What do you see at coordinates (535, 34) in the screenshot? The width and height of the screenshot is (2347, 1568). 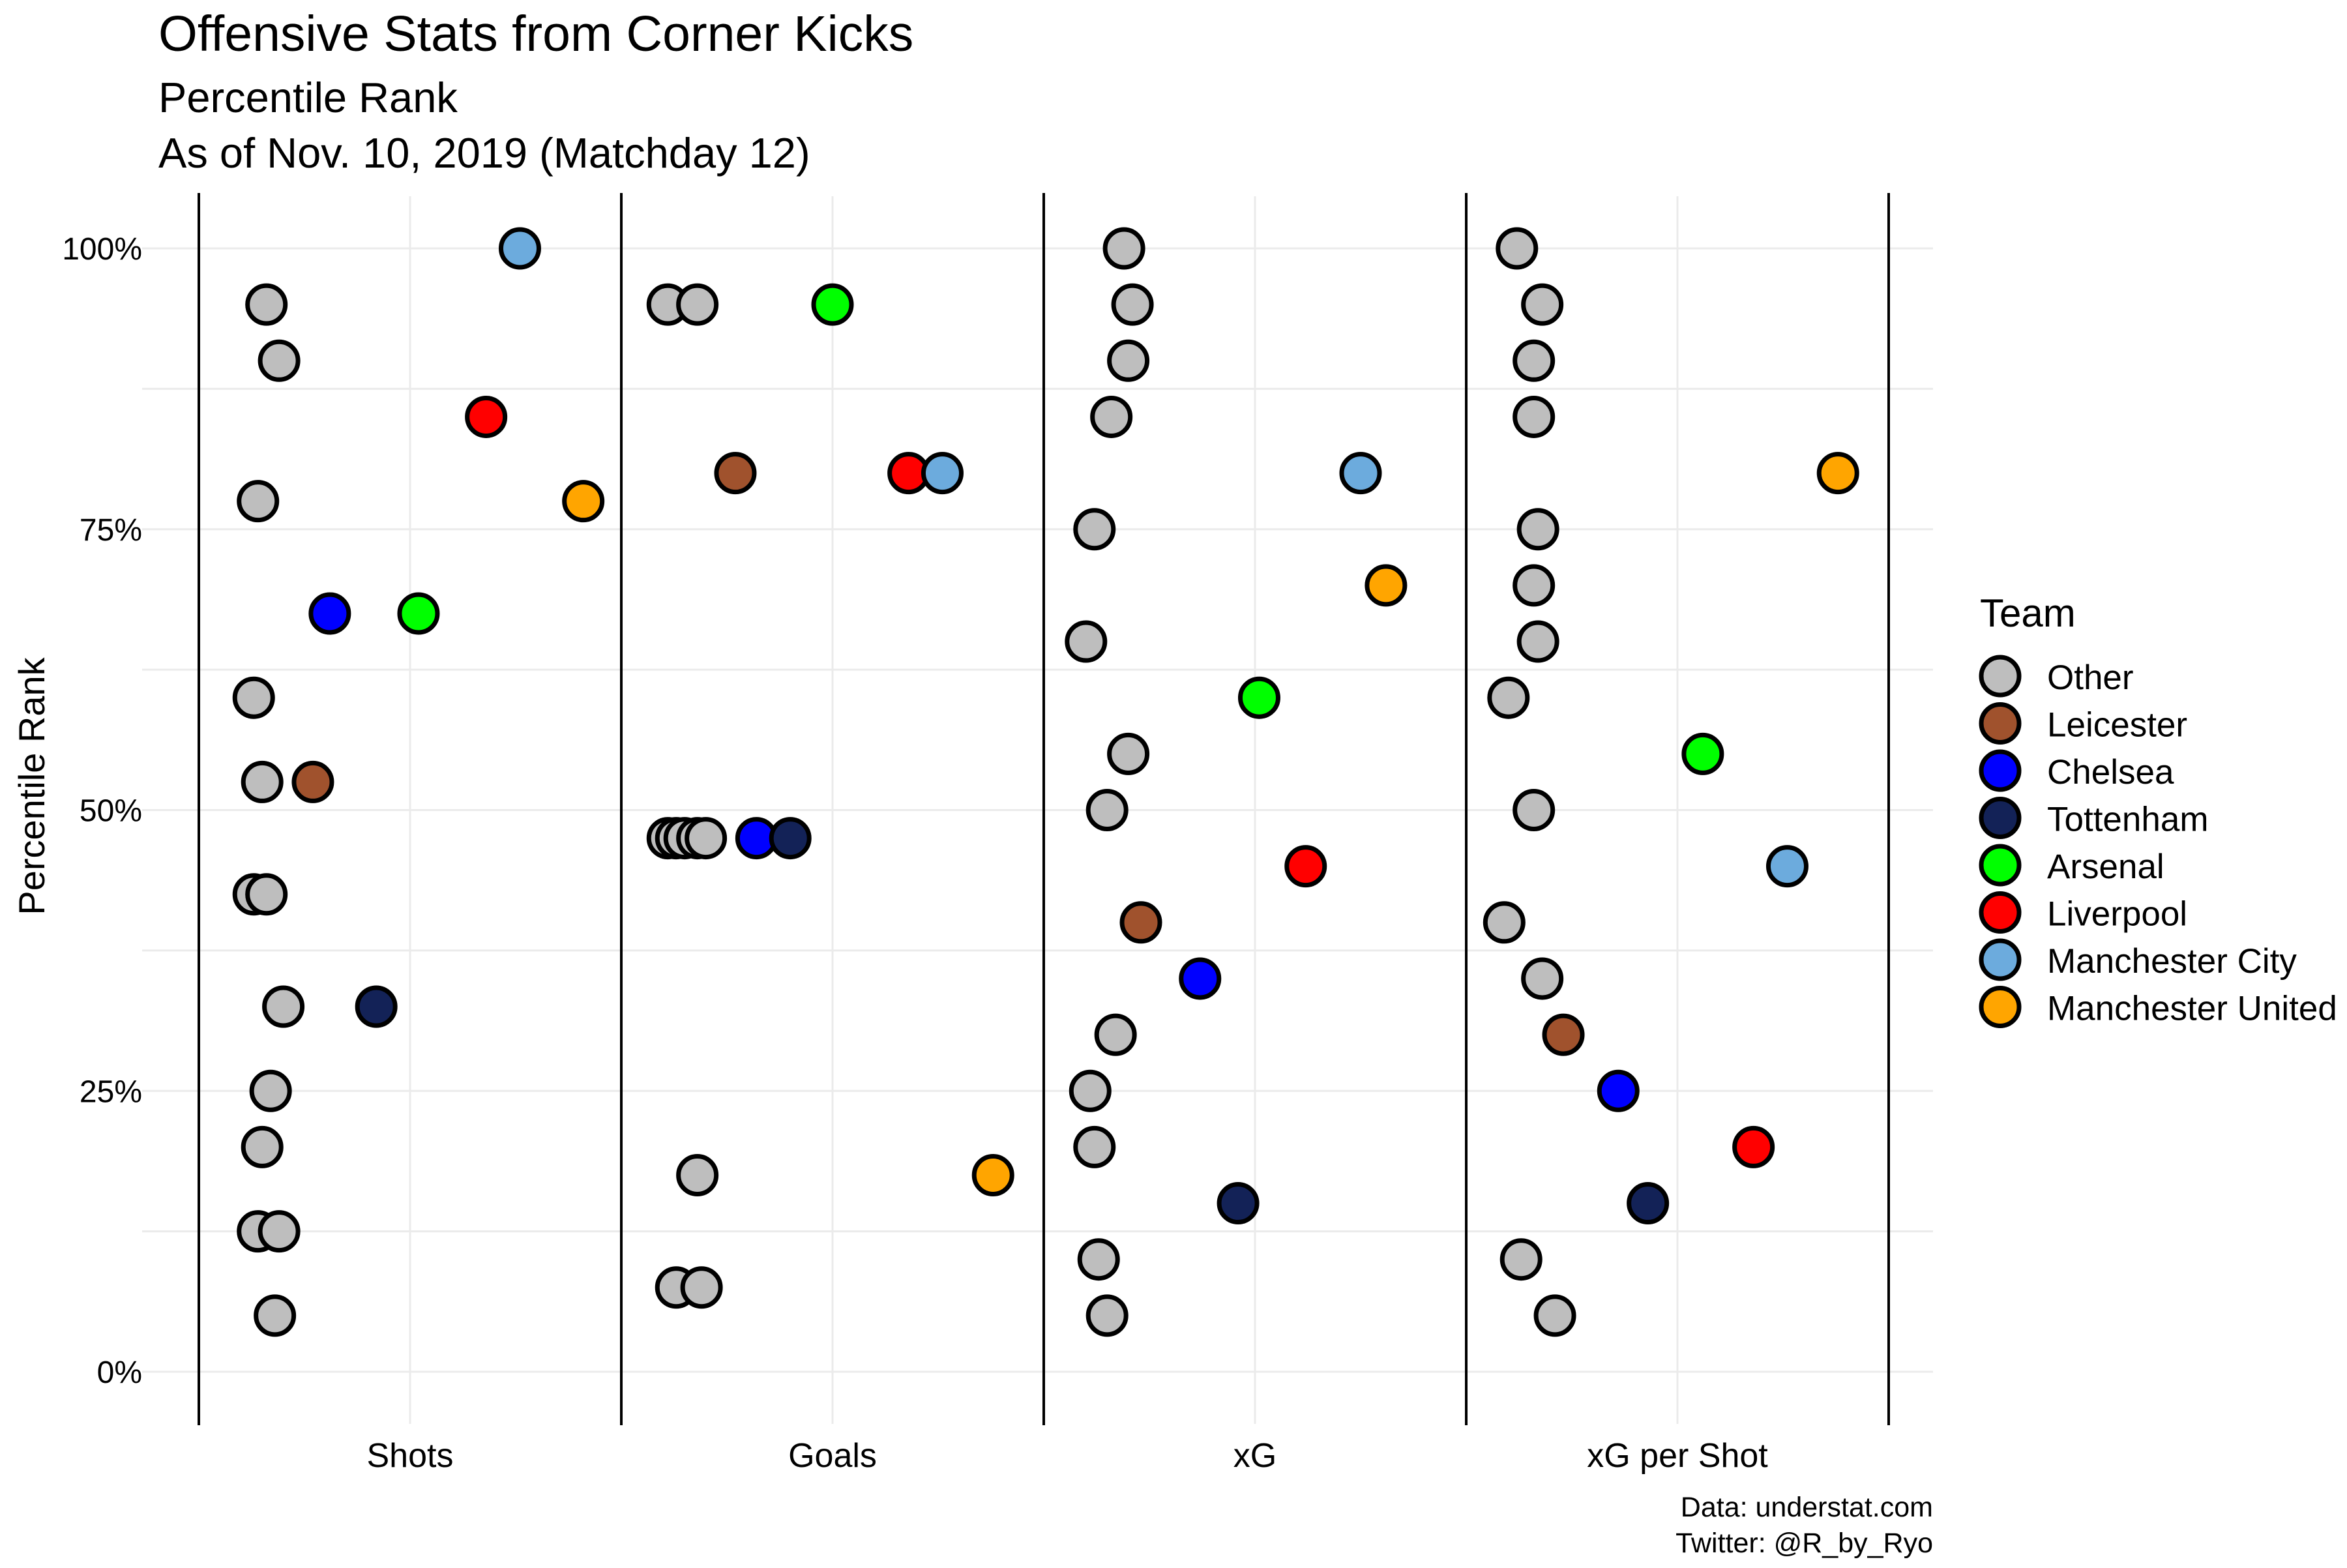 I see `chart-title: Offensive Stats from Corner Kicks` at bounding box center [535, 34].